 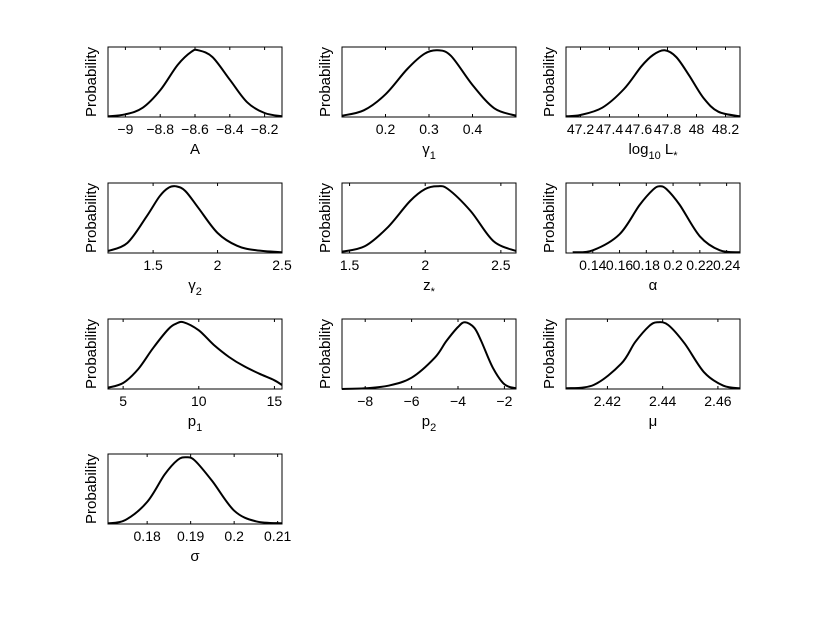 I want to click on subplot-5: 1.5 2 2.5 Probability z*, so click(x=417, y=240).